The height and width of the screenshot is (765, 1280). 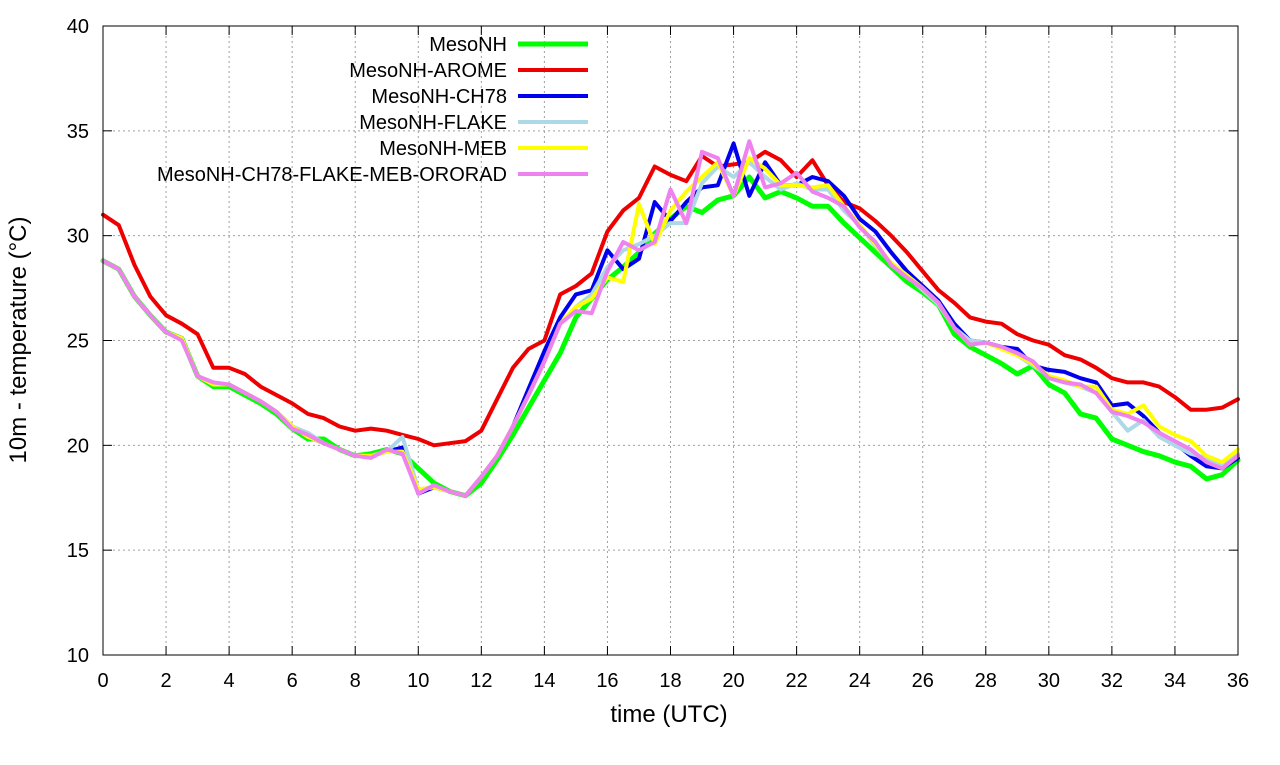 I want to click on x-tick-label: 34, so click(x=1175, y=681).